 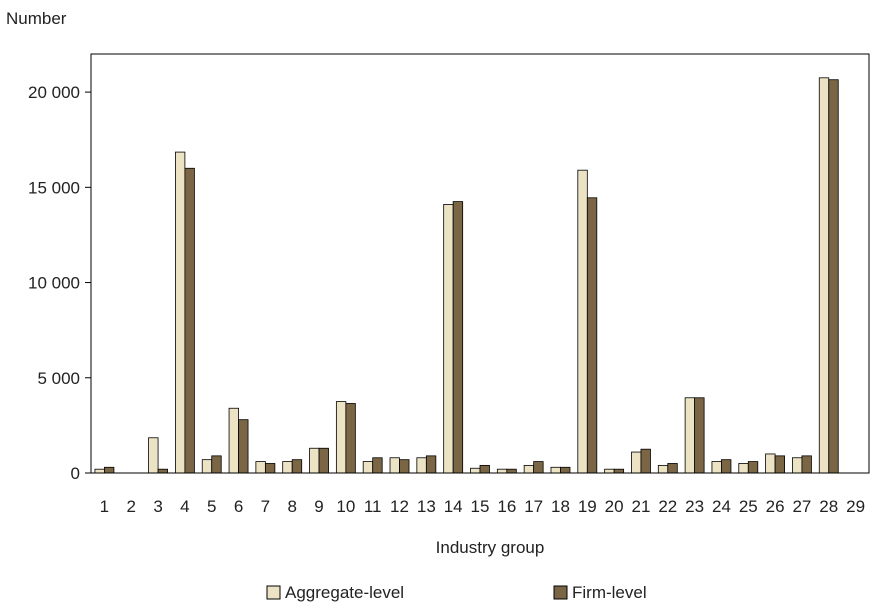 I want to click on y-tick-label: 20 000, so click(x=54, y=92).